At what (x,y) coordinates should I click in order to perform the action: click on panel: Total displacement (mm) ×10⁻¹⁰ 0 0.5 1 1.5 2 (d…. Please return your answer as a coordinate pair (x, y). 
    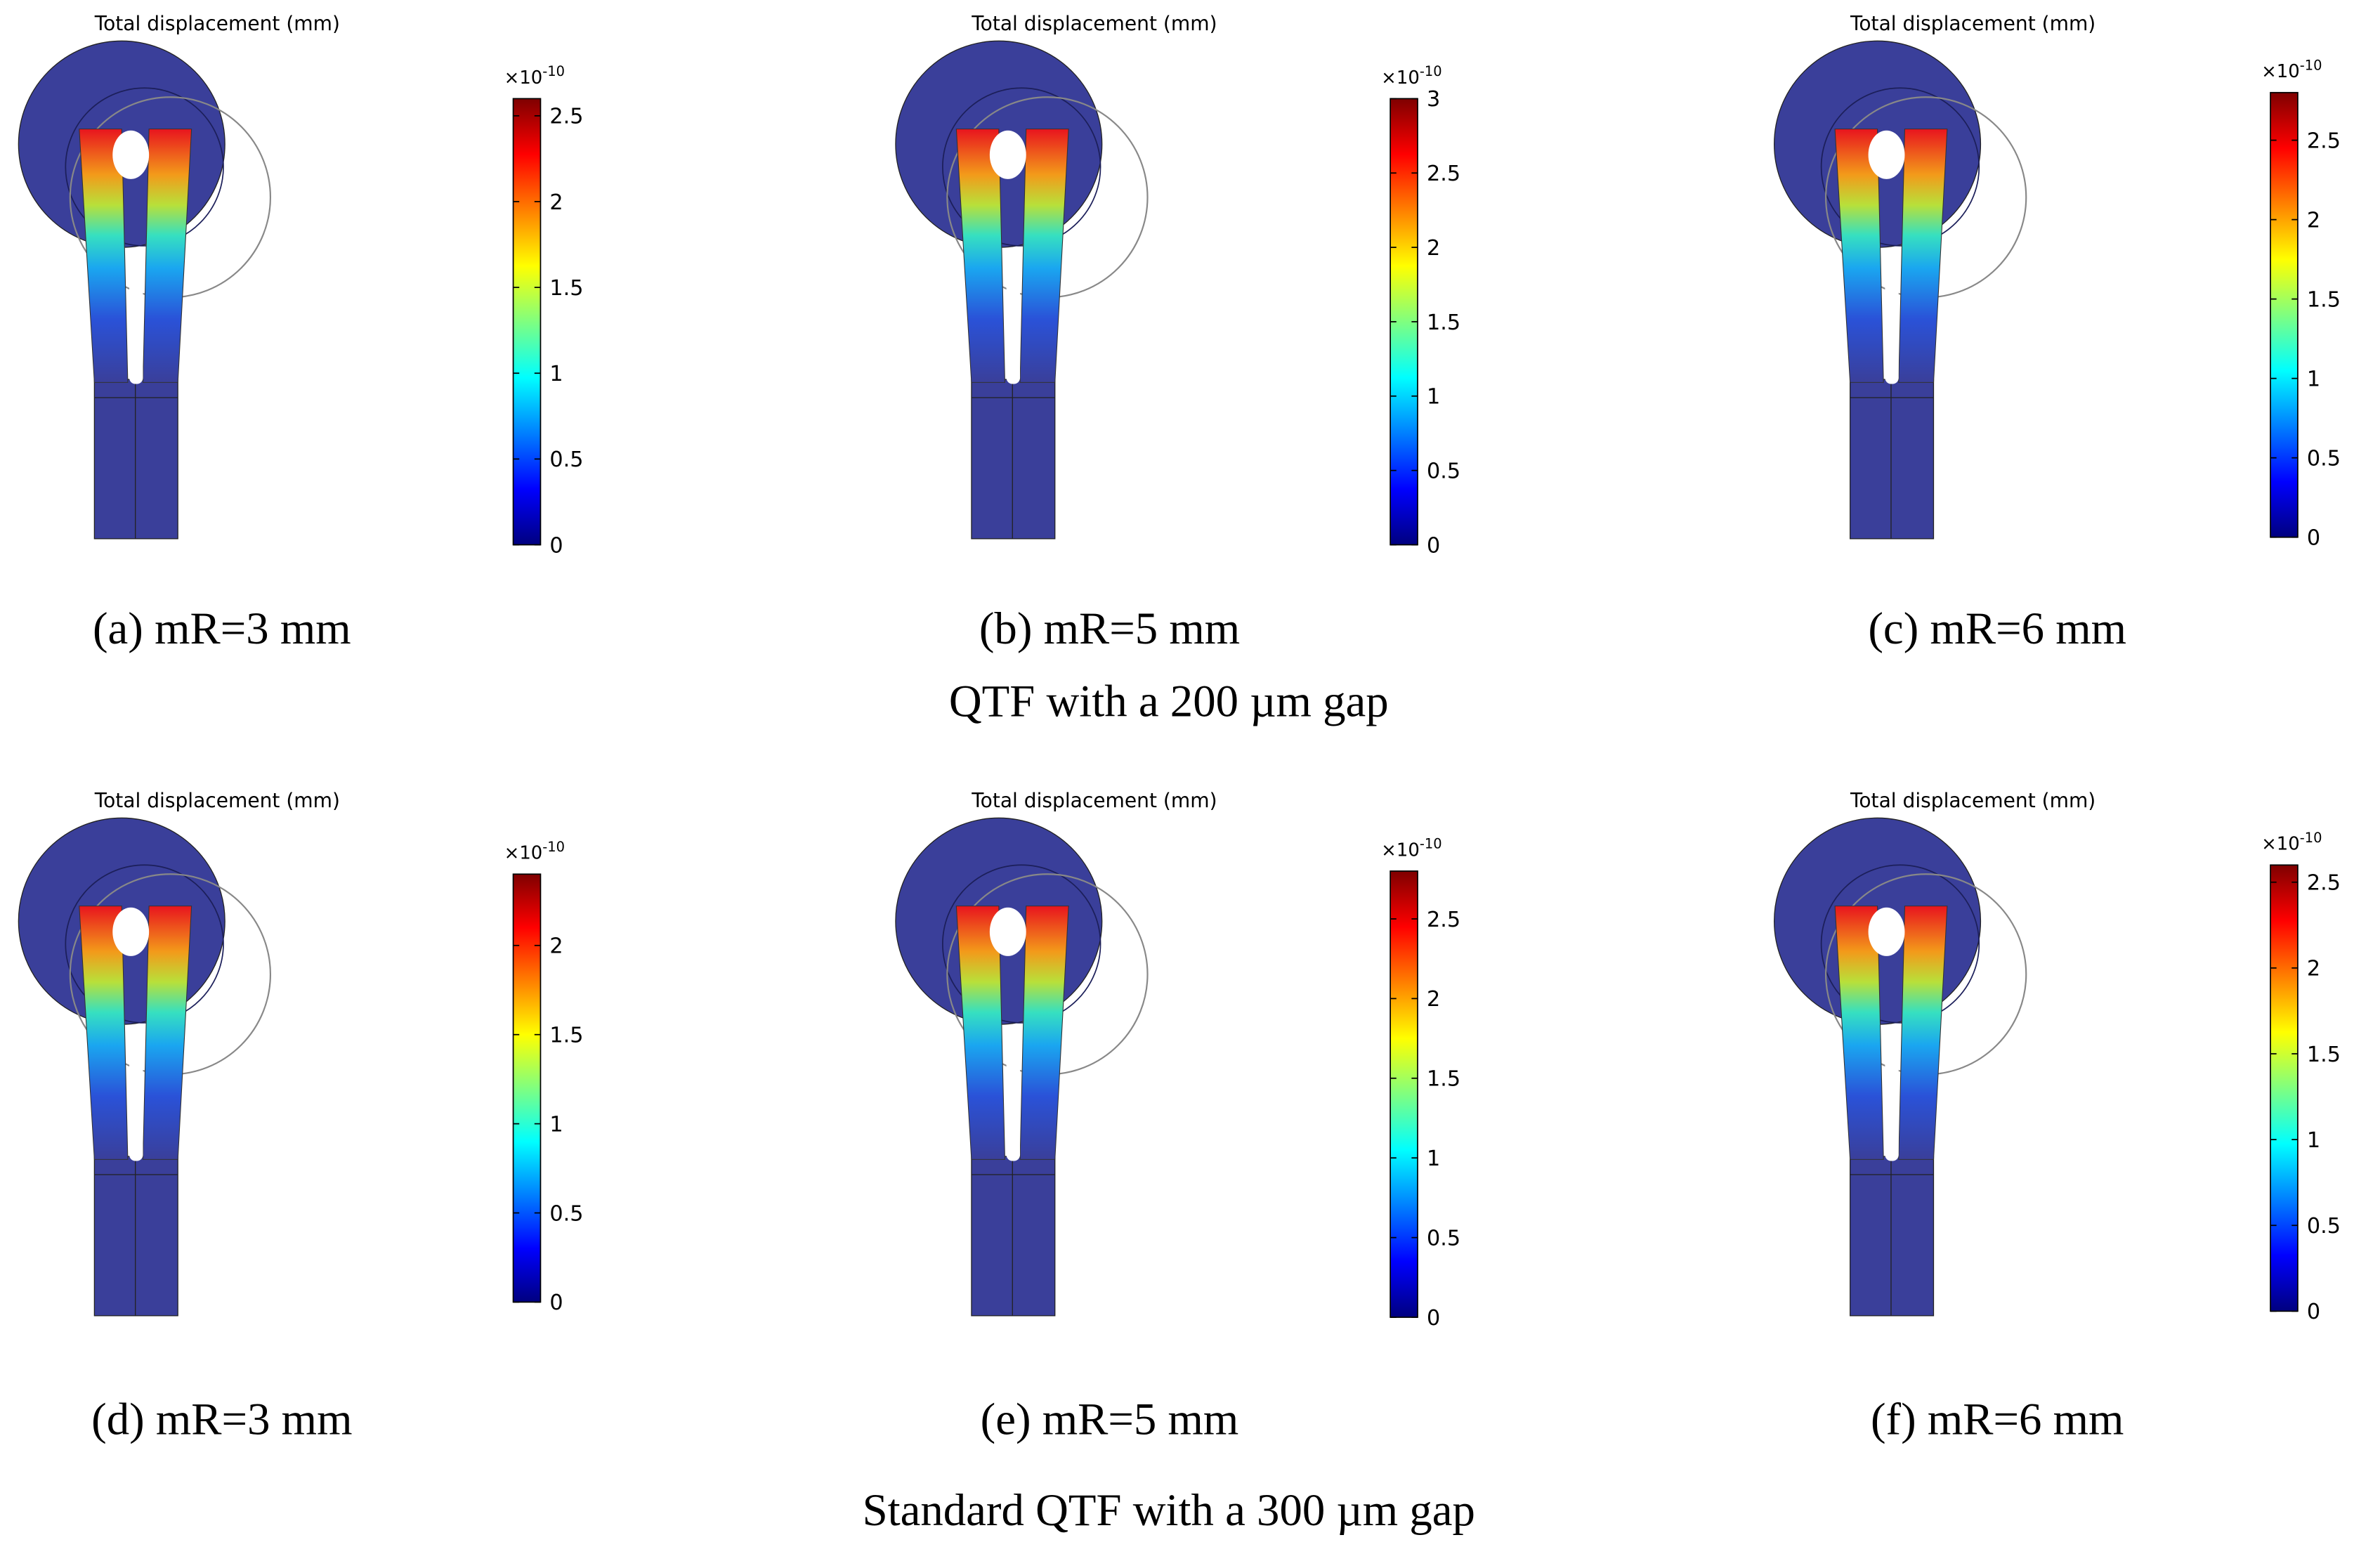
    Looking at the image, I should click on (301, 1116).